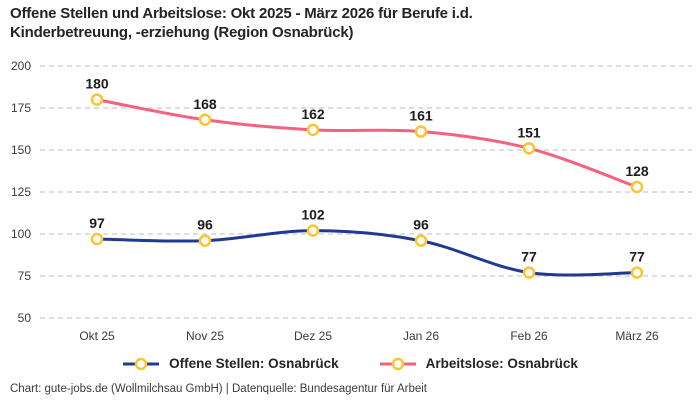 This screenshot has width=700, height=400. Describe the element at coordinates (21, 150) in the screenshot. I see `y-tick-label: 150` at that location.